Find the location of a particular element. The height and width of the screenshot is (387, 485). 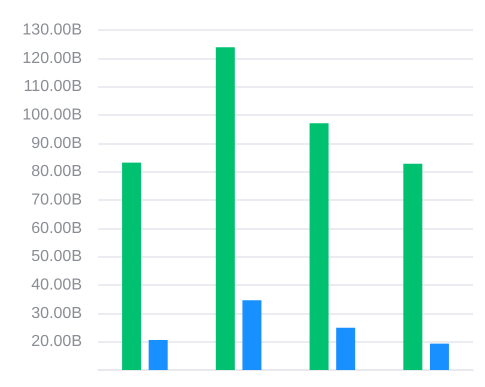

y-tick-label: 90.00B is located at coordinates (56, 143).